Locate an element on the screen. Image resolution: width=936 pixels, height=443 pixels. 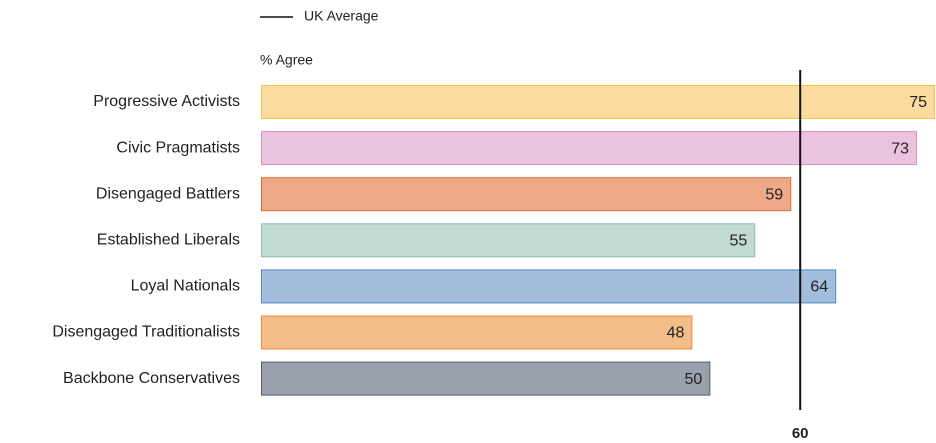
category-label: Disengaged Battlers is located at coordinates (168, 193).